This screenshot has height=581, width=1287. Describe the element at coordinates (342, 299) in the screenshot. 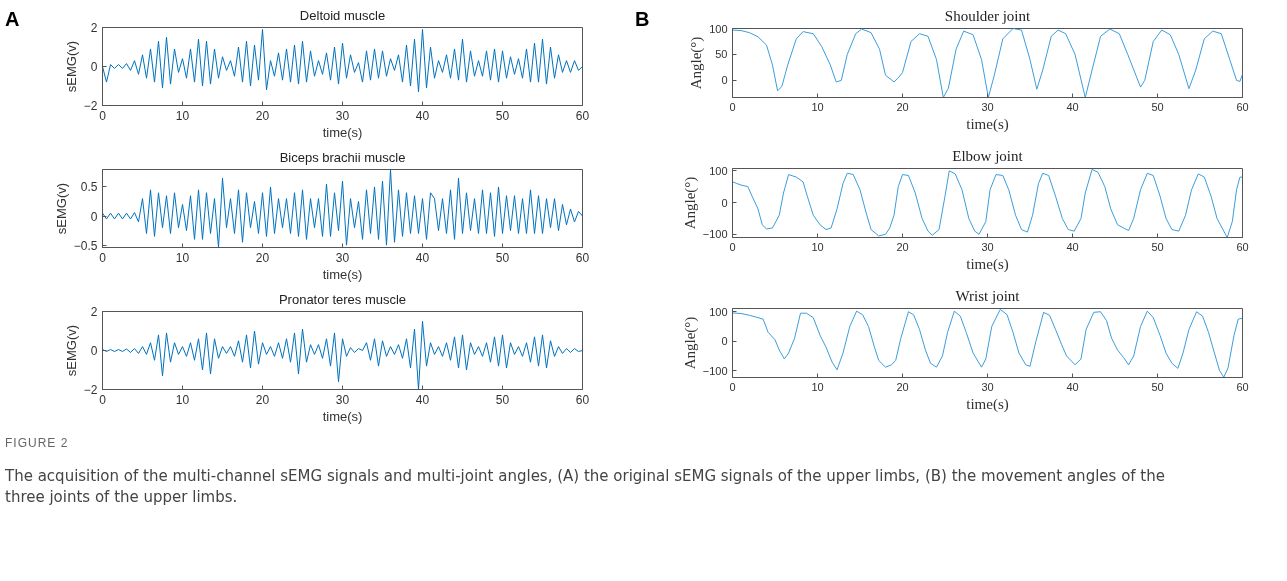

I see `chart-title: Pronator teres muscle` at that location.